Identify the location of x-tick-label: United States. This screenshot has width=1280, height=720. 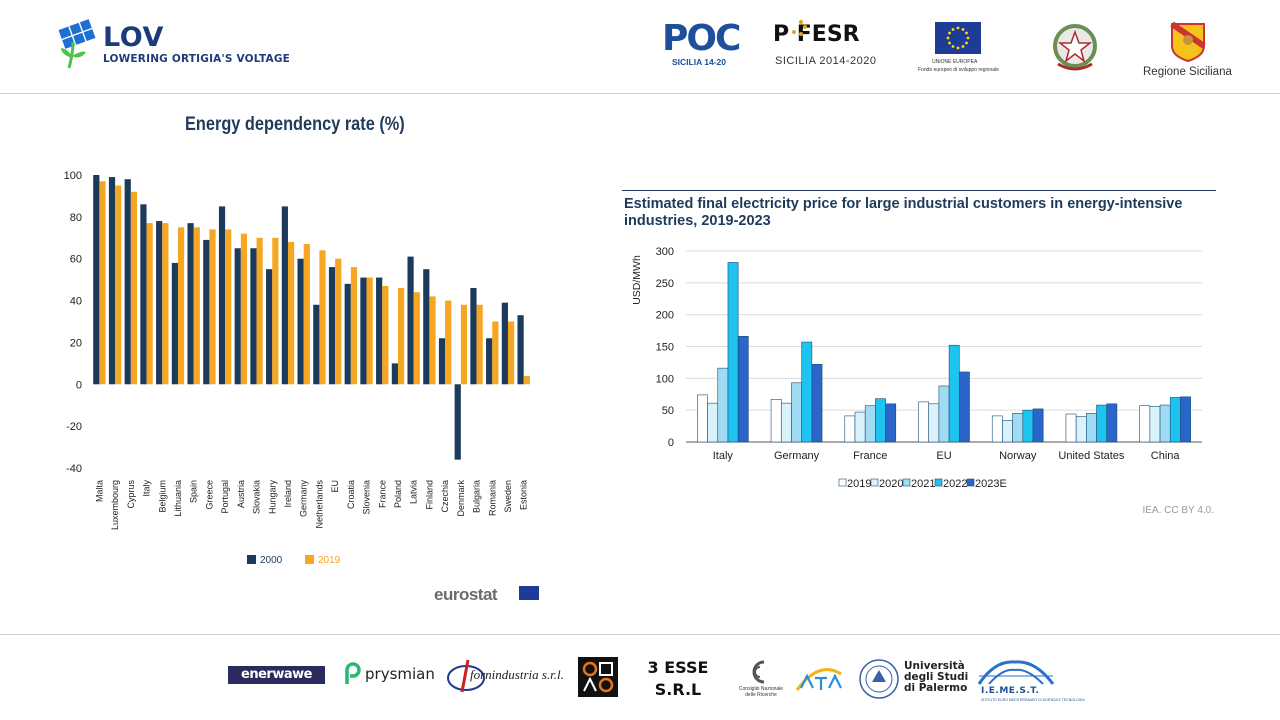
(1091, 456).